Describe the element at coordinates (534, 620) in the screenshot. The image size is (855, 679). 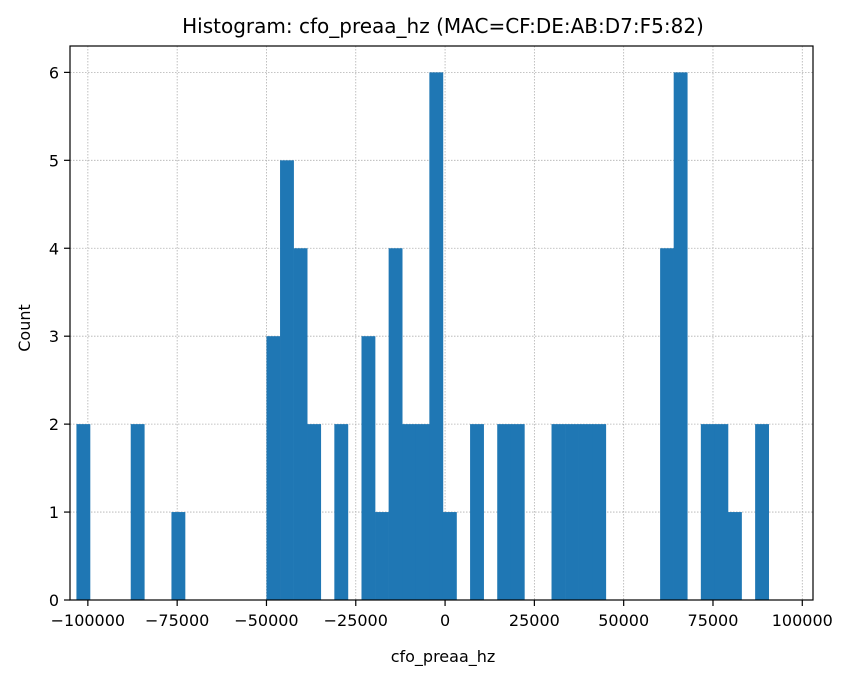
I see `x-tick-label: 25000` at that location.